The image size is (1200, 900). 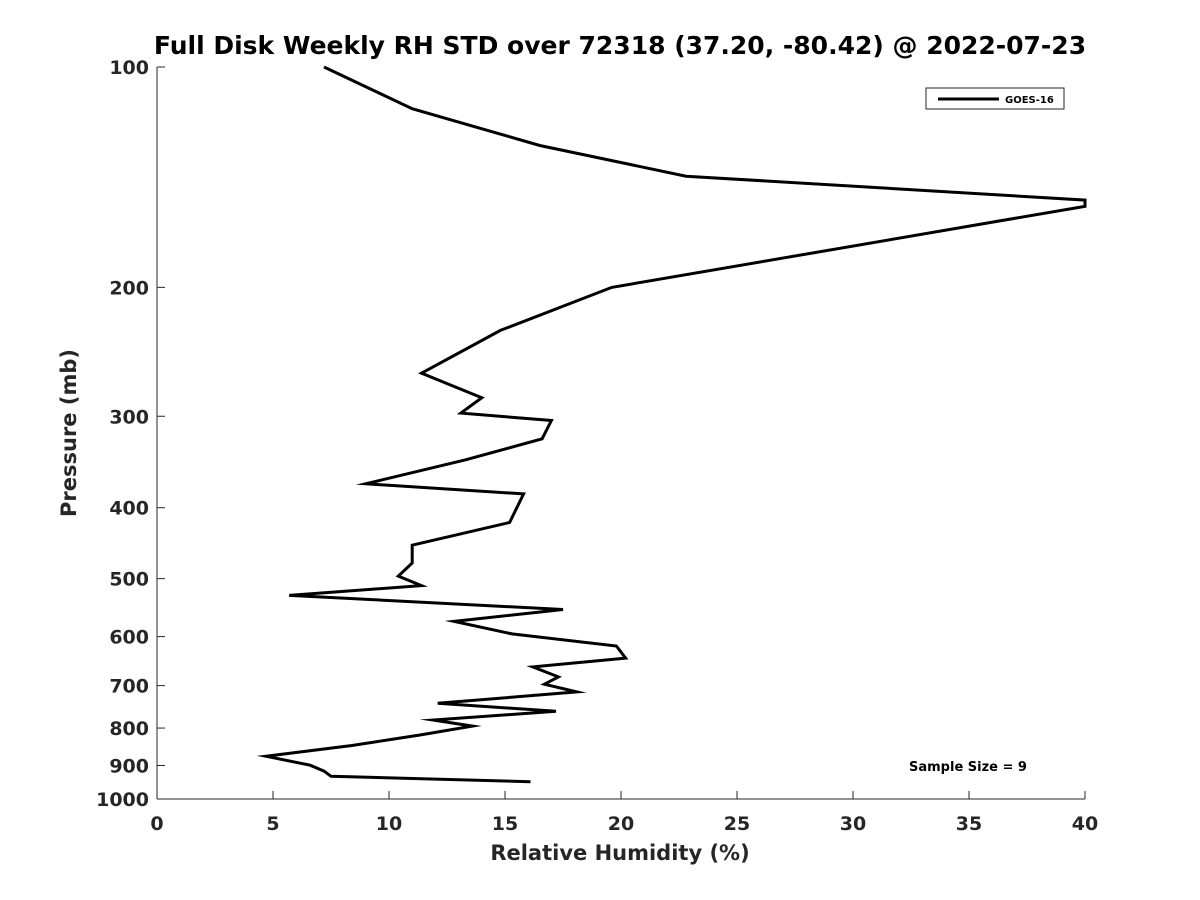 I want to click on legend: GOES-16, so click(x=995, y=98).